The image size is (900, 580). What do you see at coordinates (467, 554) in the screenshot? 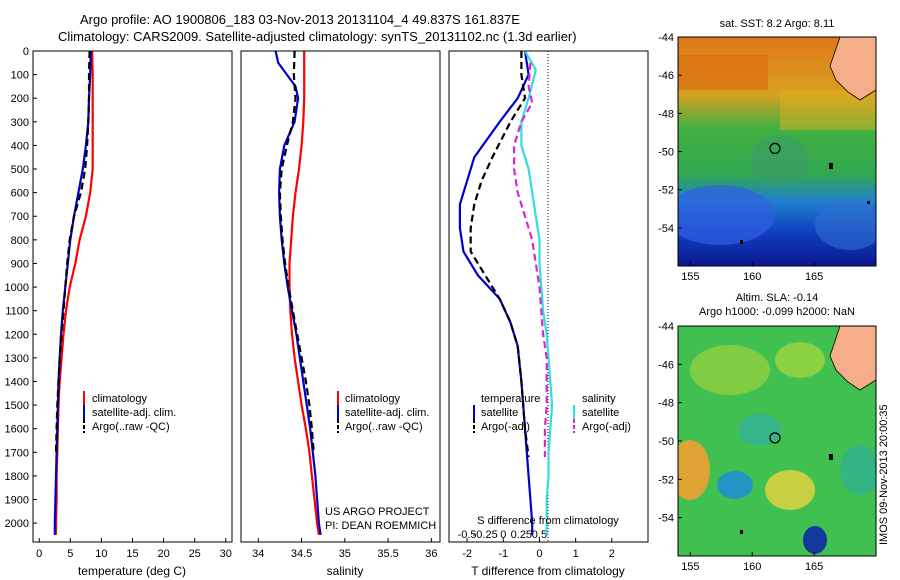
I see `x-tick-label: -2` at bounding box center [467, 554].